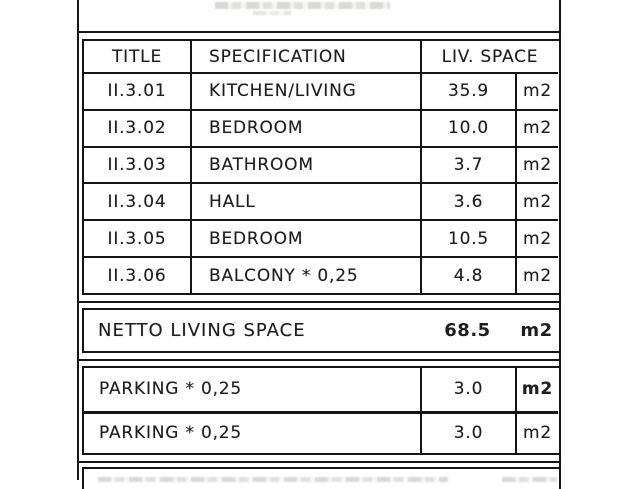 The image size is (640, 489). What do you see at coordinates (137, 127) in the screenshot?
I see `row-title: II.3.02` at bounding box center [137, 127].